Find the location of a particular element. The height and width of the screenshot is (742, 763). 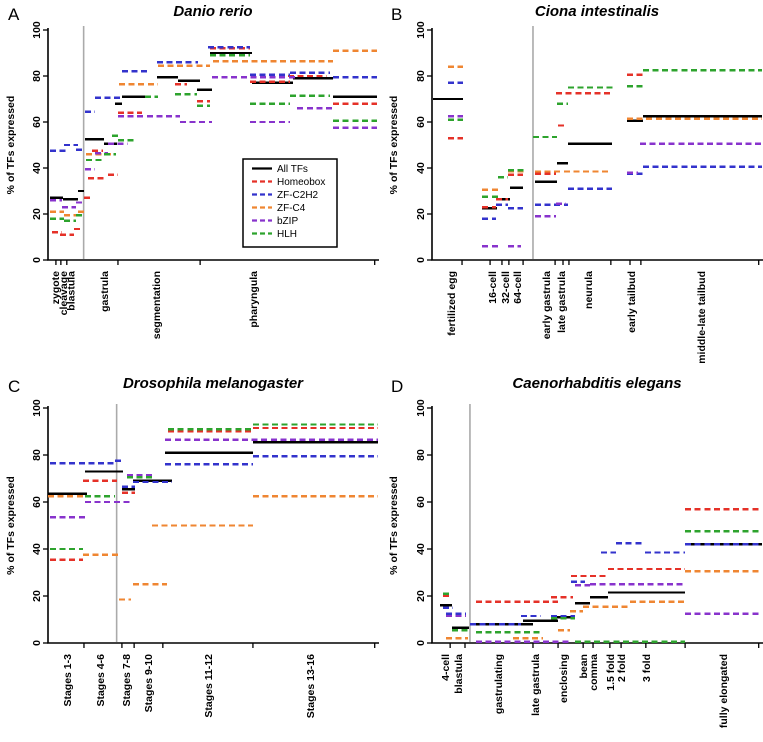

legend-label: HLH is located at coordinates (287, 234).